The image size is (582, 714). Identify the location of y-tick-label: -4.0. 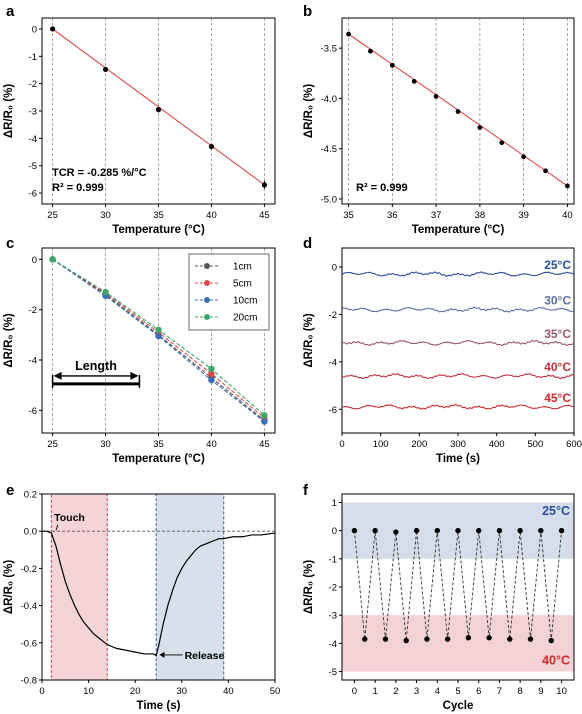
(329, 99).